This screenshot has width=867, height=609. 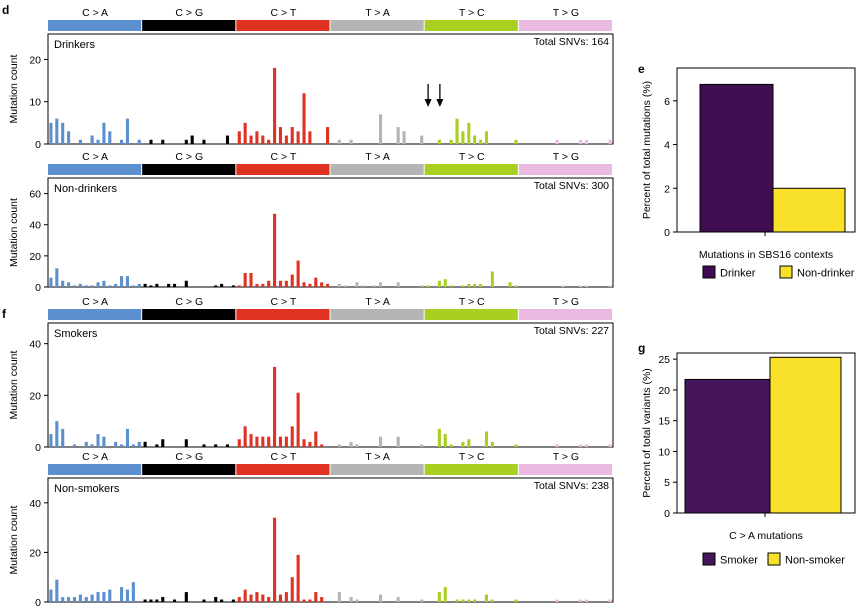 I want to click on y-tick-label: 10, so click(x=664, y=452).